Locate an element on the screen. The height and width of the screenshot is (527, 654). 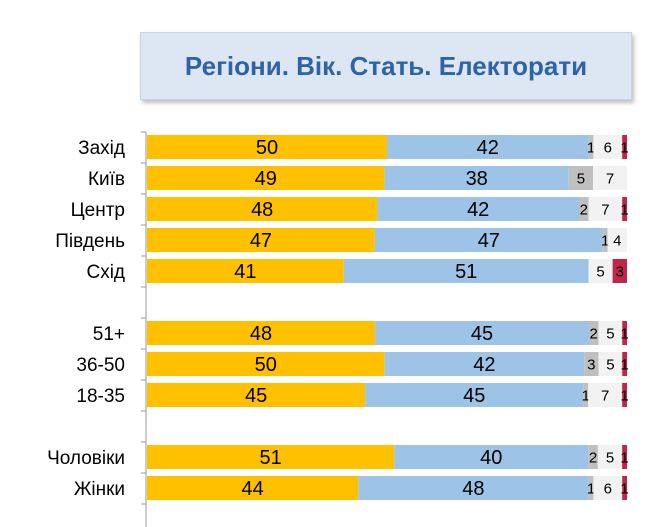
category-label: 18-35 is located at coordinates (100, 396).